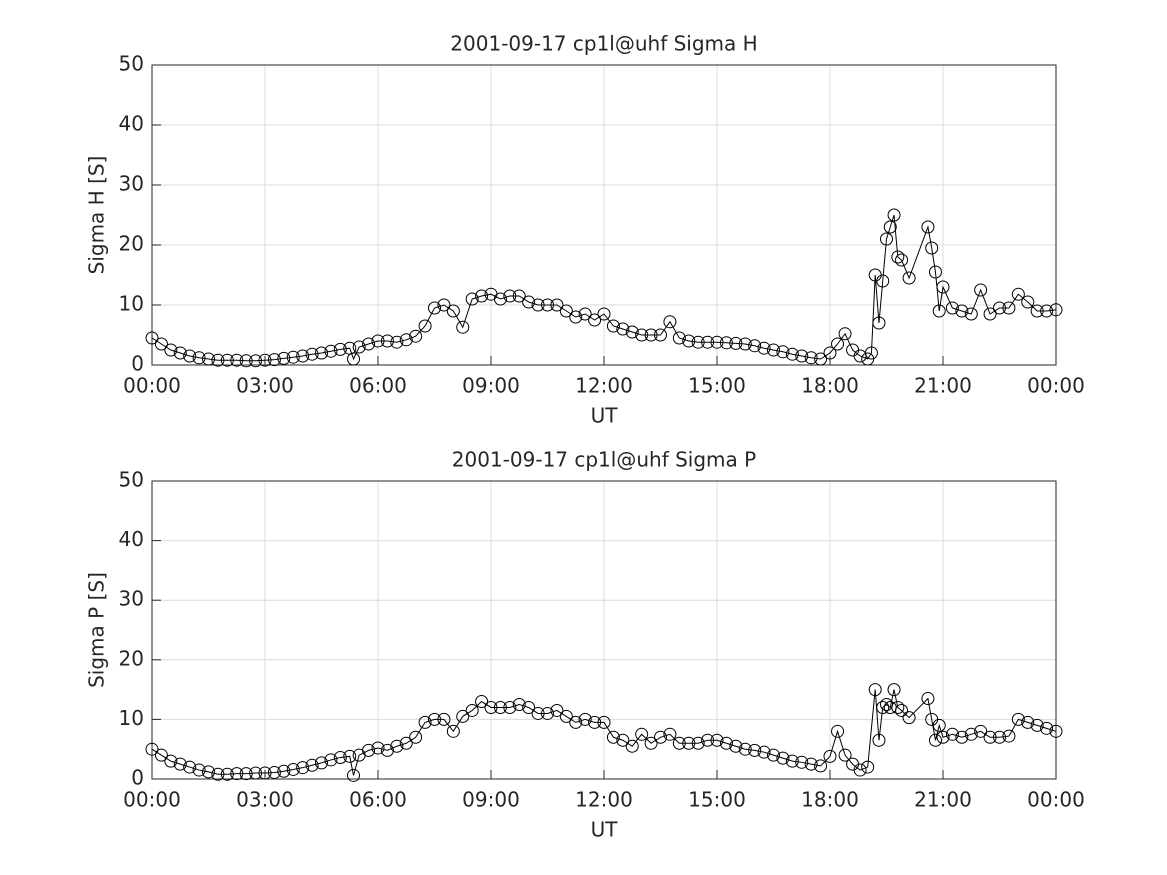 This screenshot has width=1167, height=875. Describe the element at coordinates (603, 44) in the screenshot. I see `chart-title: 2001-09-17 cp1l@uhf Sigma H` at that location.